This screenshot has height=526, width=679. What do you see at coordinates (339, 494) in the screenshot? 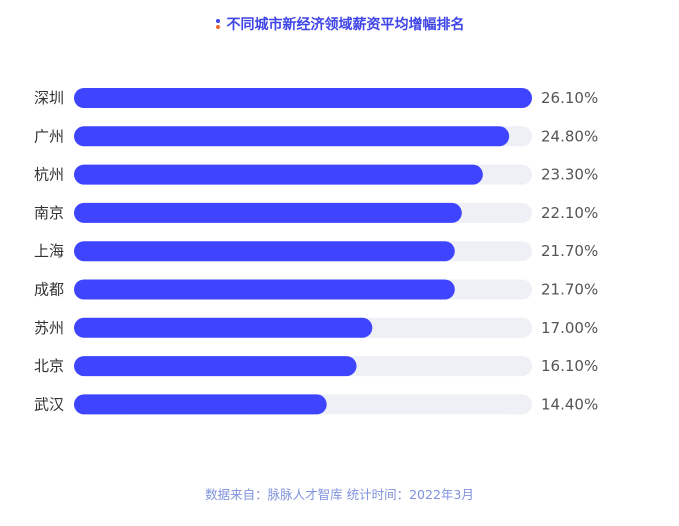
I see `data-source-note: 数据来自：脉脉人才智库 统计时间：2022年3月` at bounding box center [339, 494].